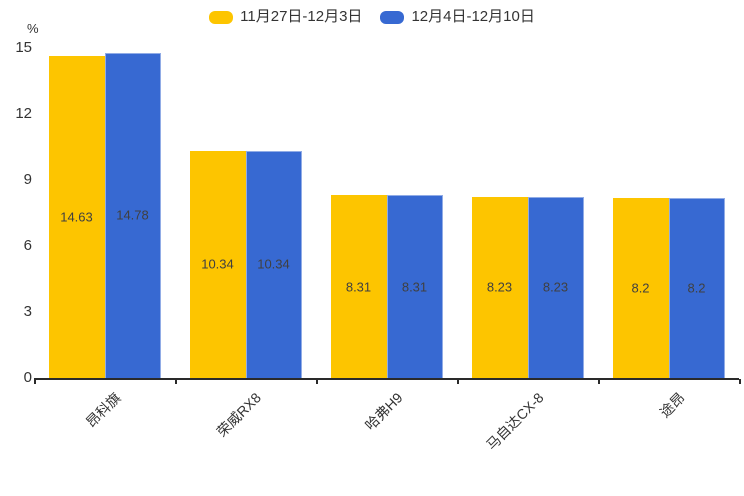 This screenshot has width=744, height=496. Describe the element at coordinates (372, 17) in the screenshot. I see `chart-legend: 11月27日-12月3日 12月4日-12月10日` at that location.